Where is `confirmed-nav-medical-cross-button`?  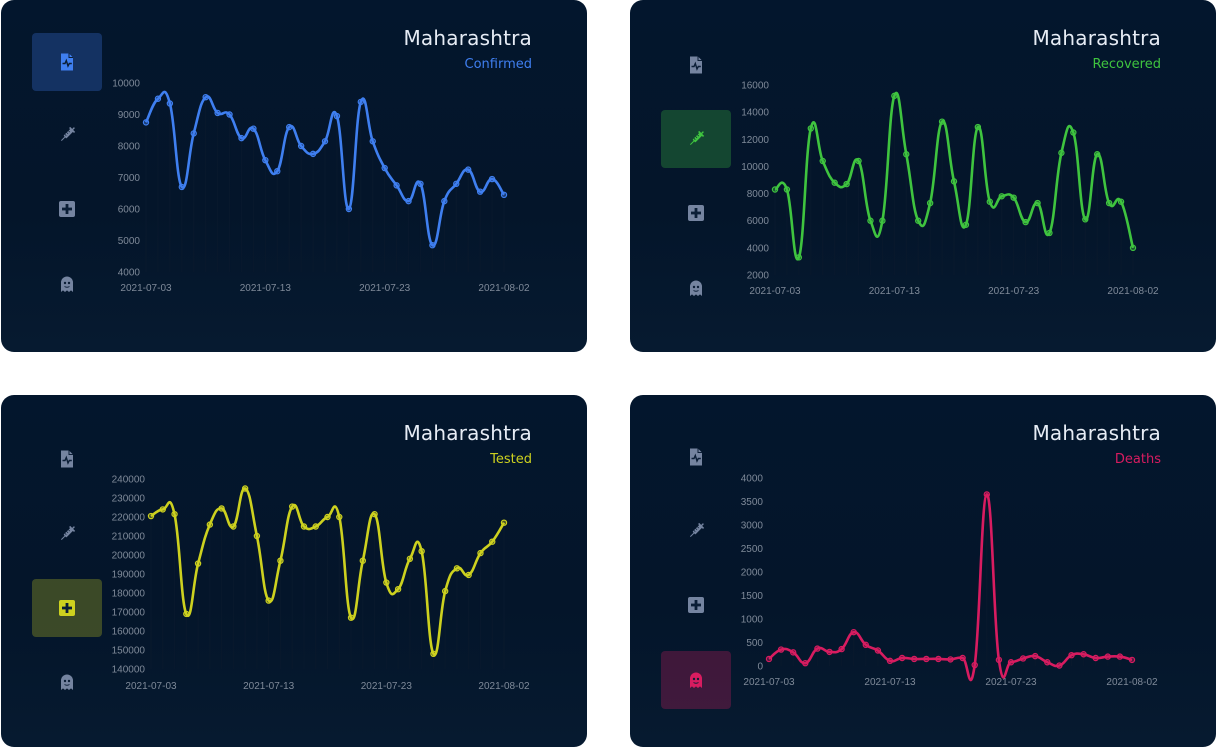 confirmed-nav-medical-cross-button is located at coordinates (67, 209).